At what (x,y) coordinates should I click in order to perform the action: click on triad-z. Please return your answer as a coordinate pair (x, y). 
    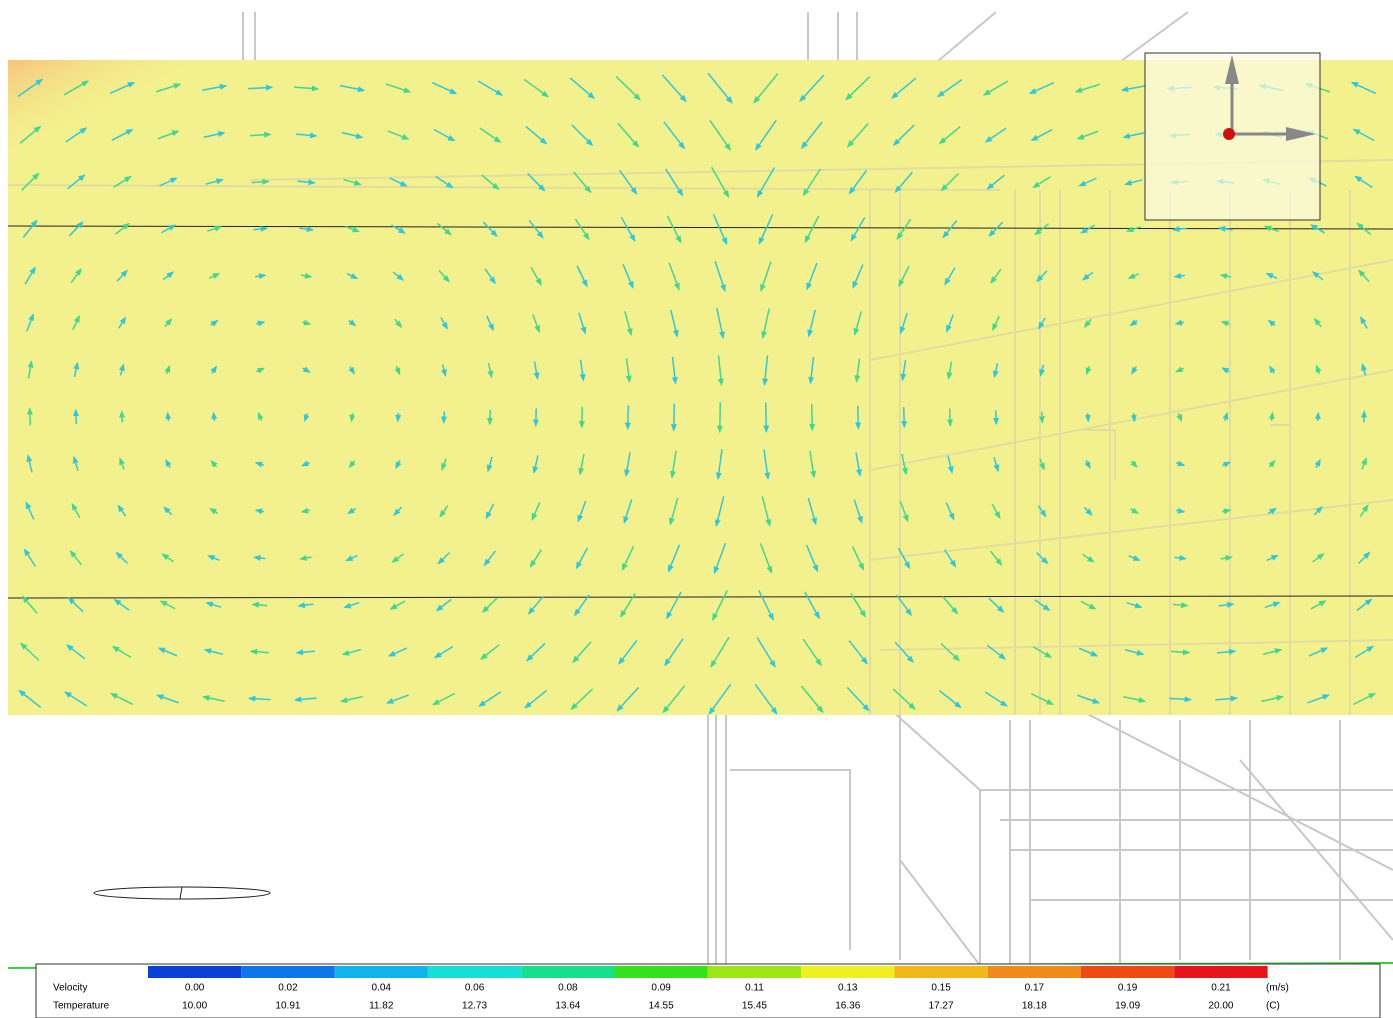
    Looking at the image, I should click on (1229, 134).